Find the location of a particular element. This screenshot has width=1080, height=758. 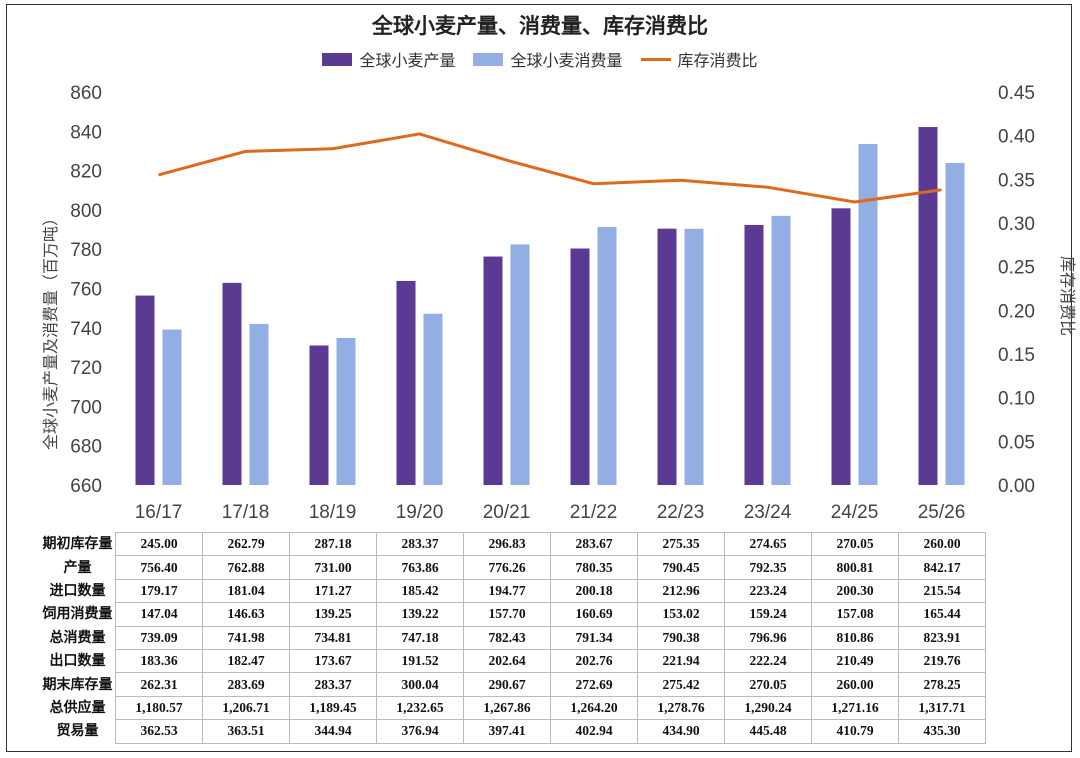

table-cell: 221.94 is located at coordinates (681, 661).